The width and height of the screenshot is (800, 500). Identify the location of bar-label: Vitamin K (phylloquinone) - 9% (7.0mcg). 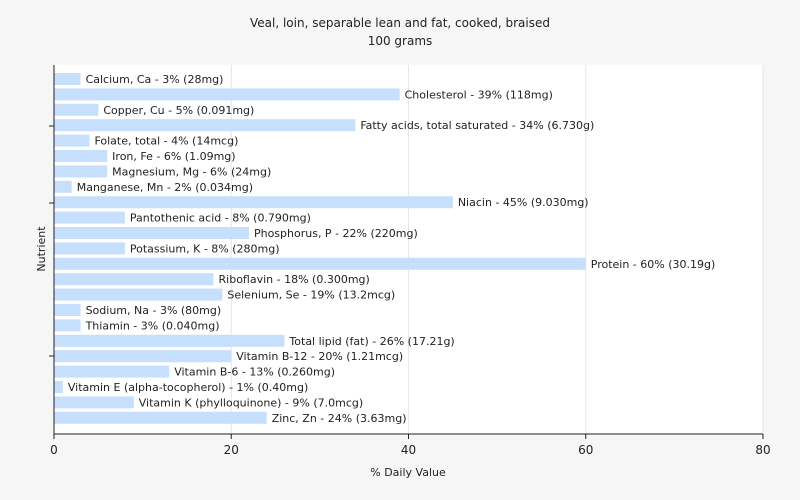
(251, 402).